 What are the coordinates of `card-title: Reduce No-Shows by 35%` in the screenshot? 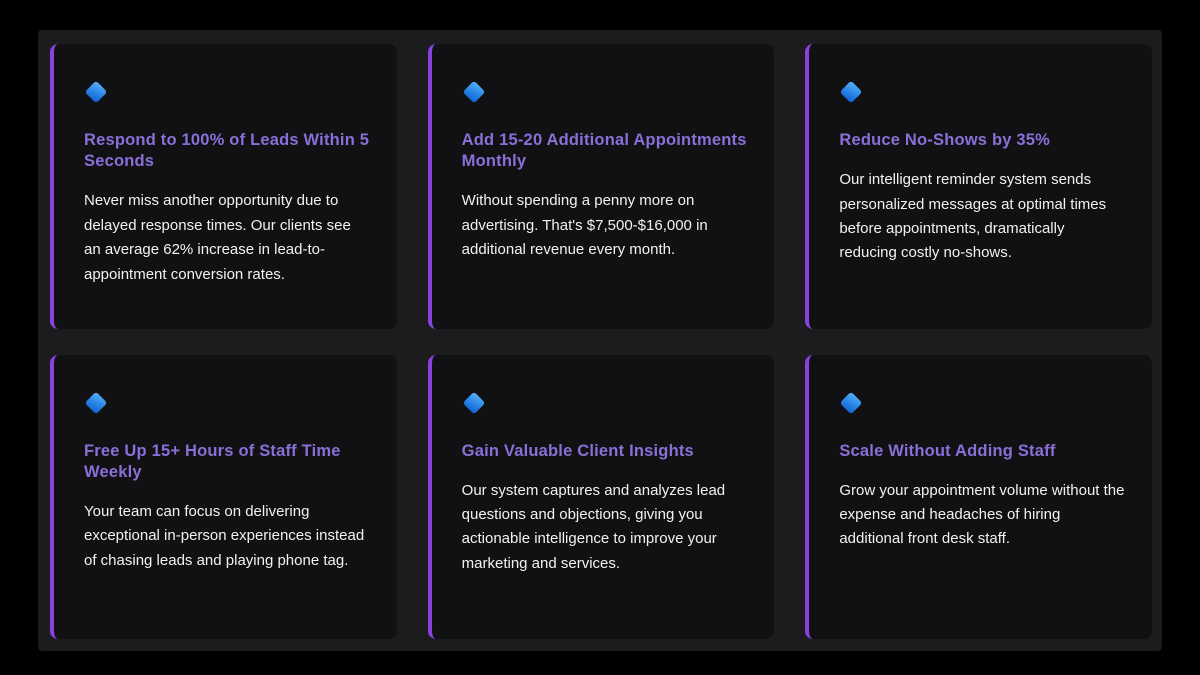 It's located at (945, 140).